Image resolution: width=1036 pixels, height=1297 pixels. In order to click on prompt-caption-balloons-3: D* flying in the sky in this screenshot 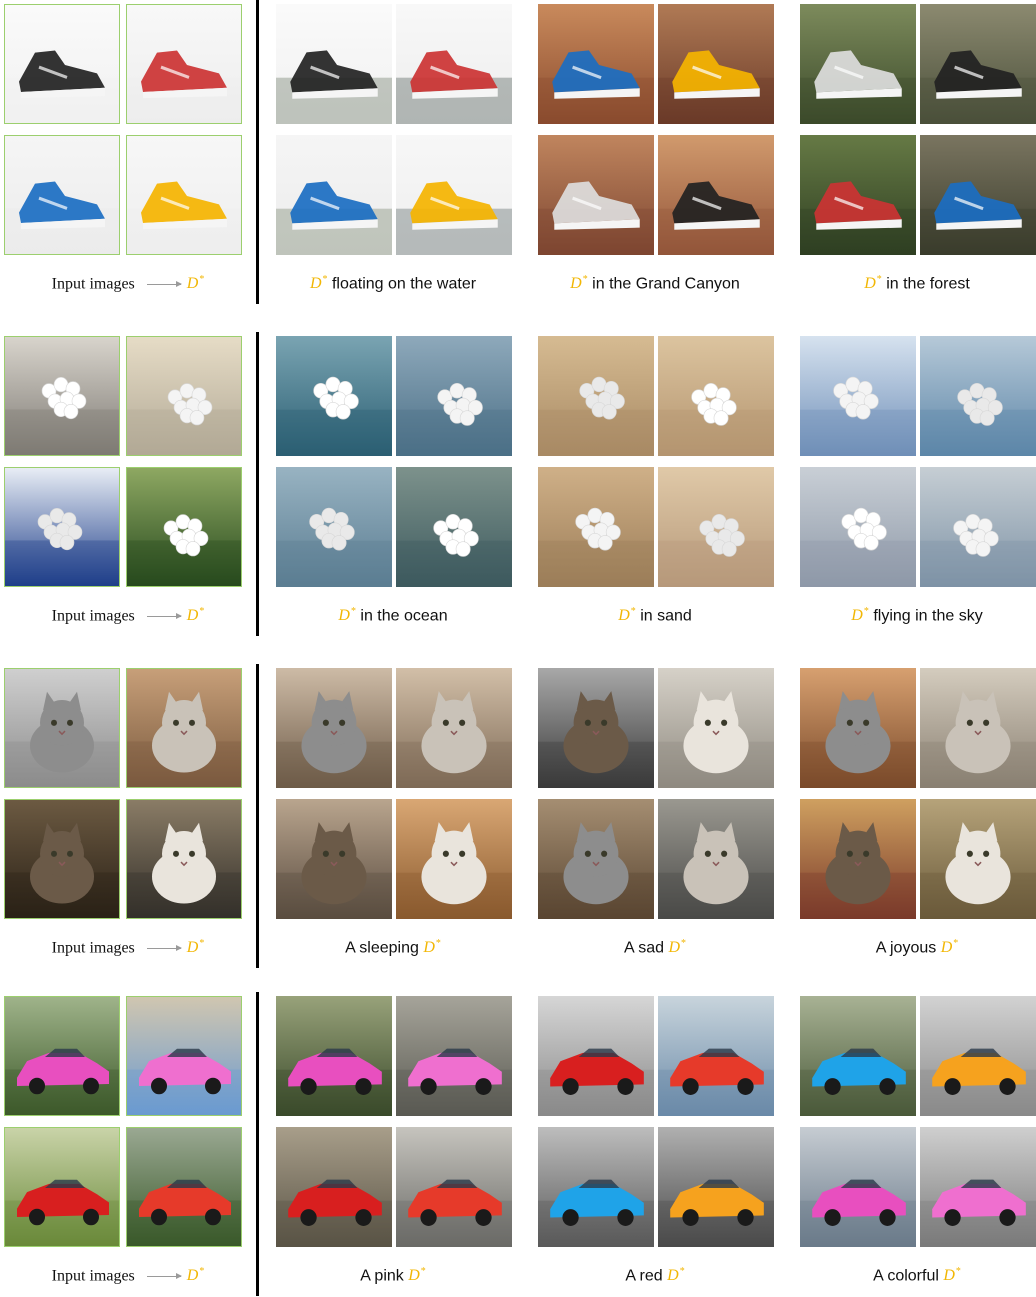, I will do `click(911, 615)`.